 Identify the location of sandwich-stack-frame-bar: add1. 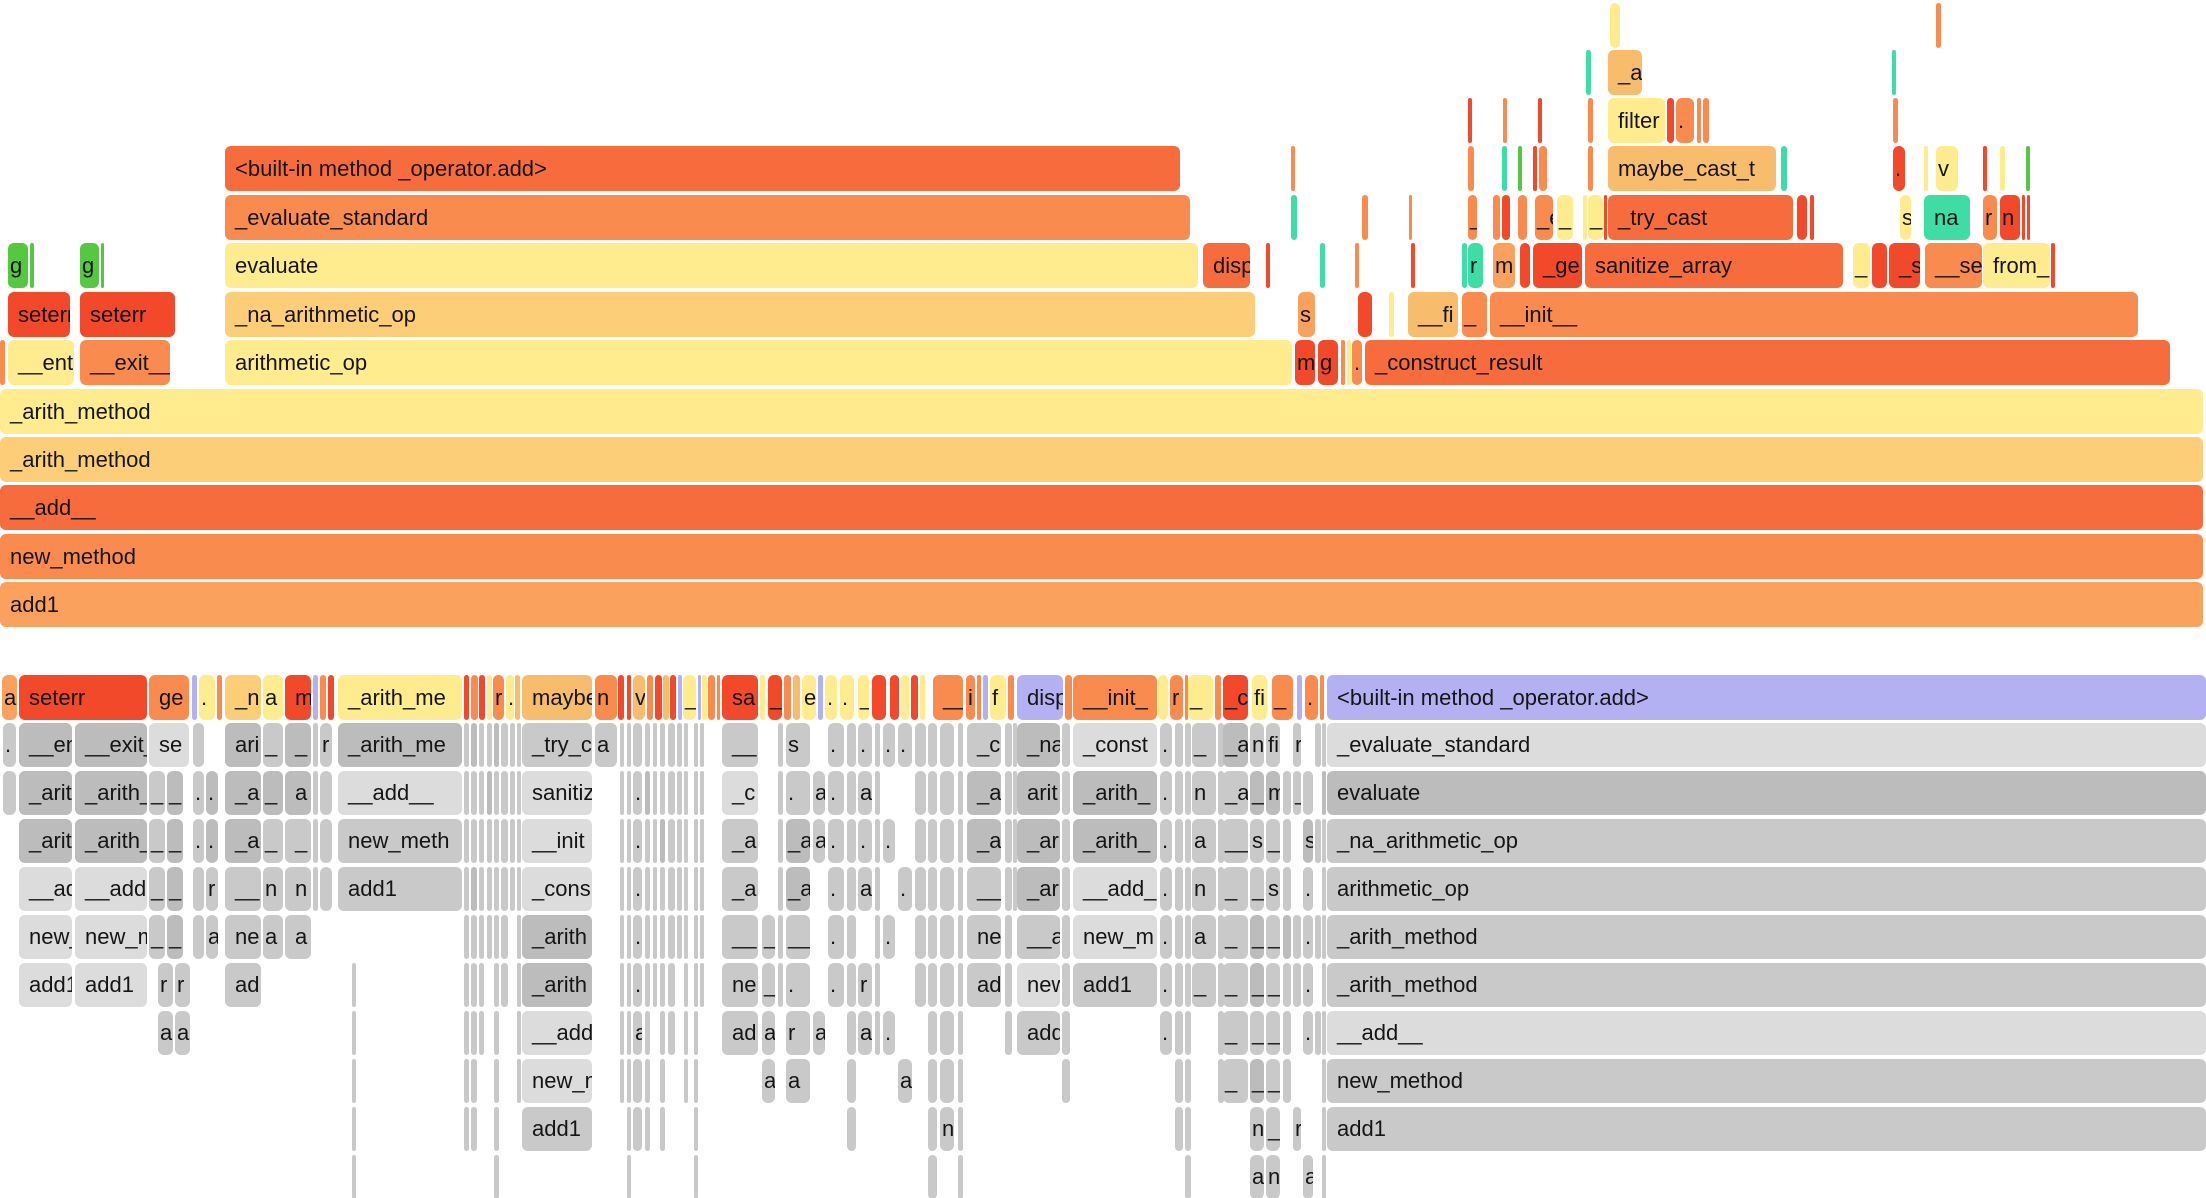
(1115, 985).